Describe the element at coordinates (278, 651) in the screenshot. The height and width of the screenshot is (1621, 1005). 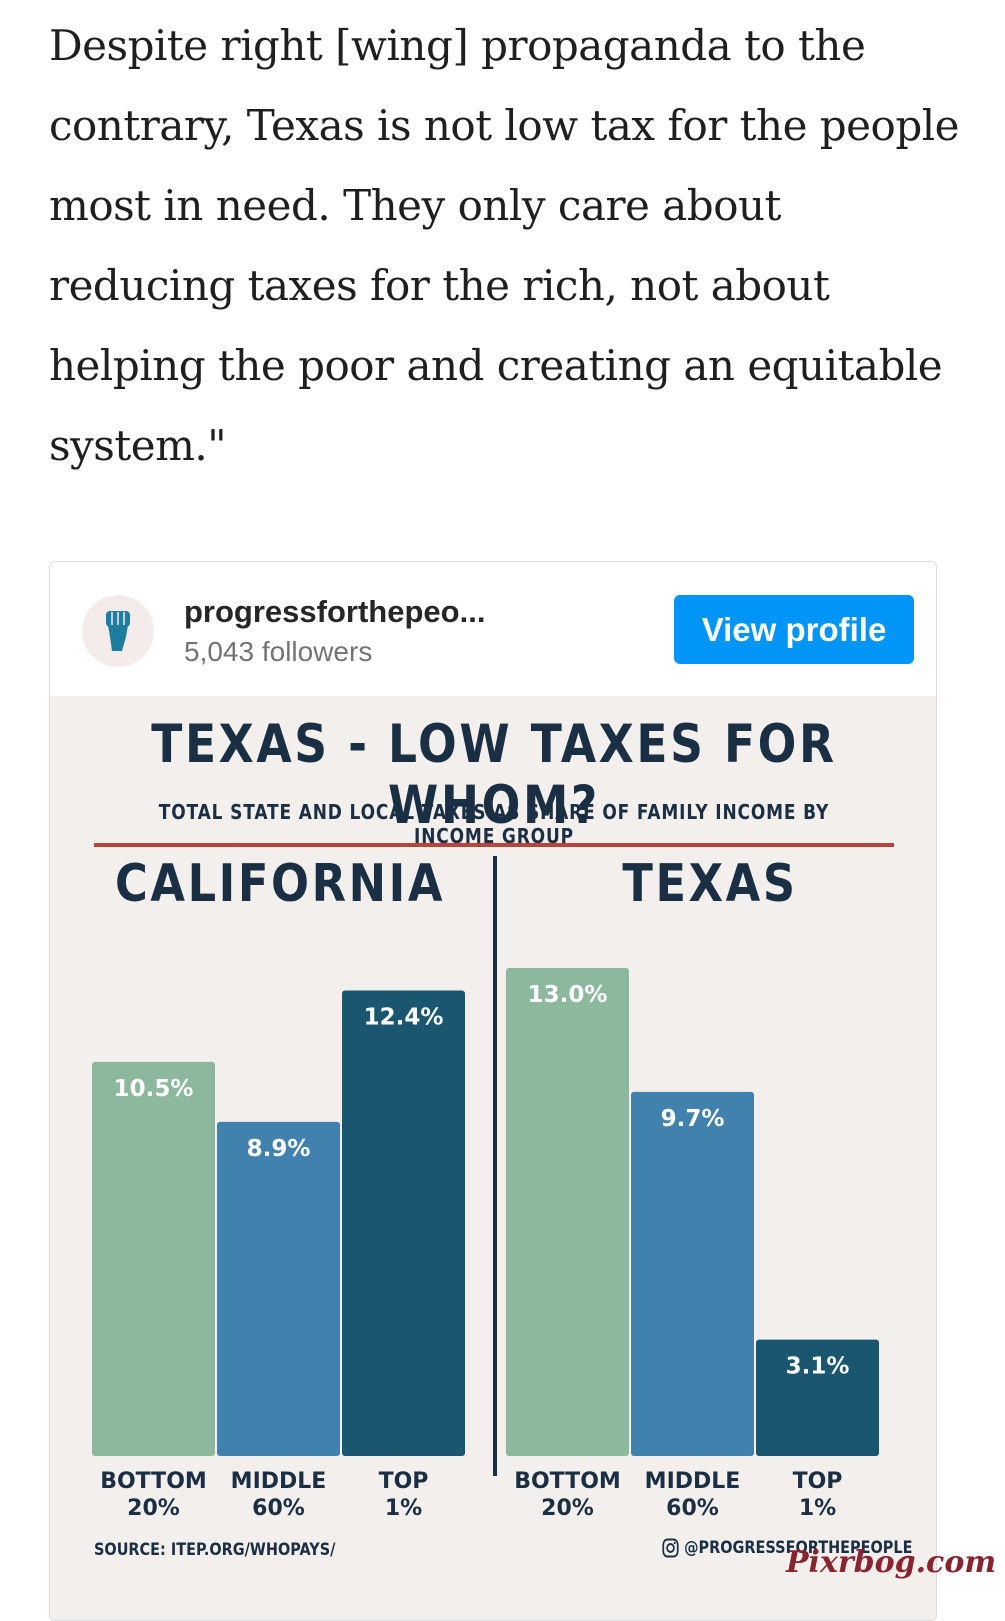
I see `follower-count: 5,043 followers` at that location.